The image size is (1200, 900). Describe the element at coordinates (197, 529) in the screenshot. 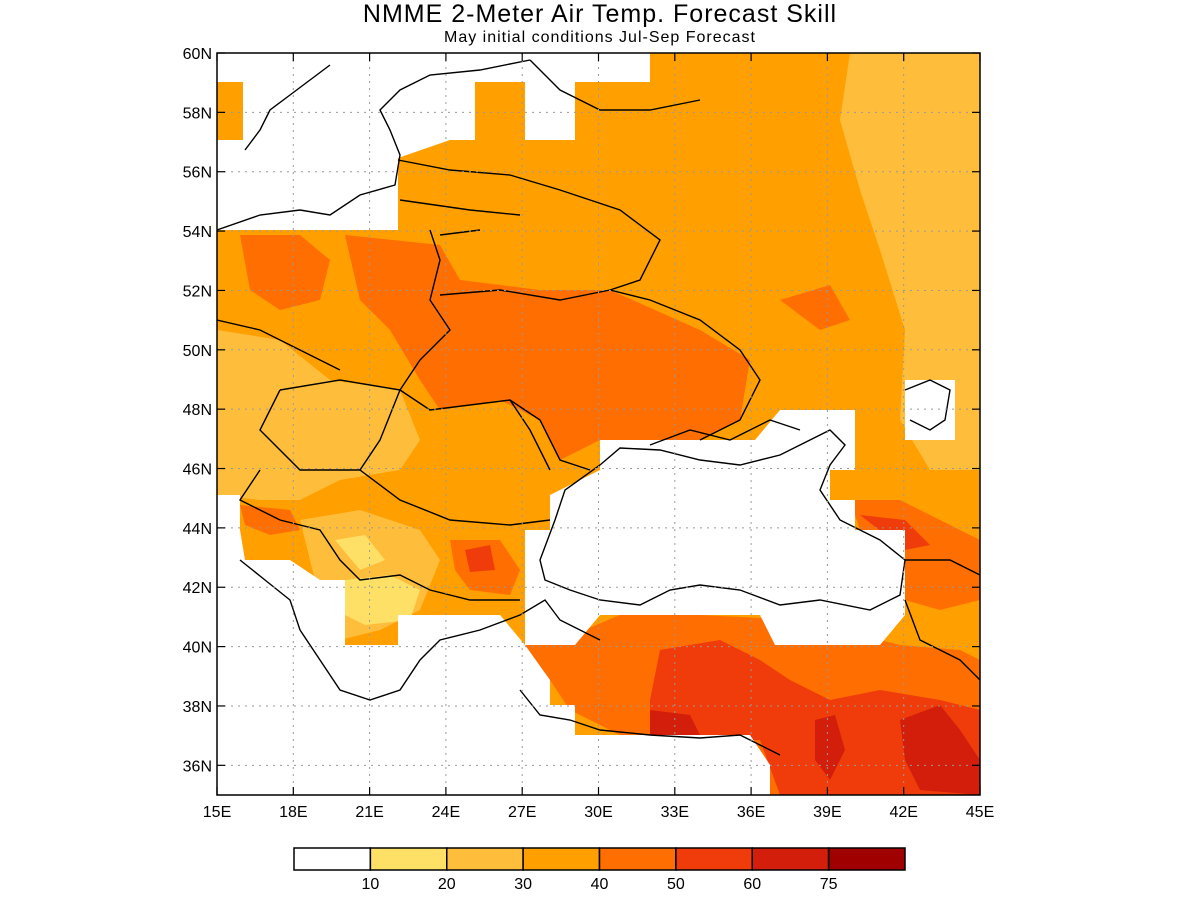

I see `lat-label: 44N` at that location.